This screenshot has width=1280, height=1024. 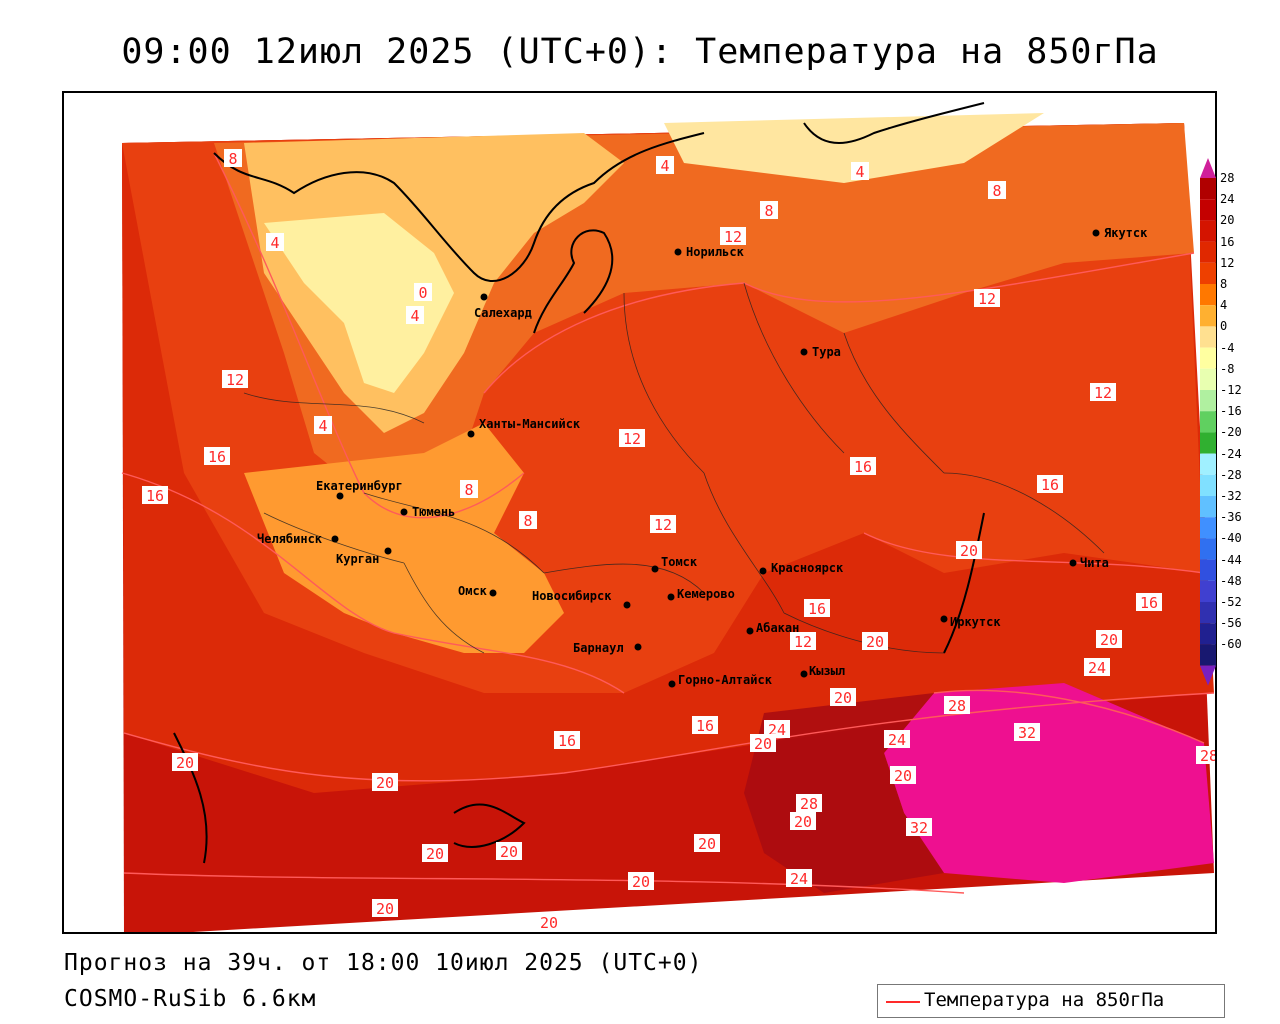 What do you see at coordinates (572, 596) in the screenshot?
I see `city-label: Новосибирск` at bounding box center [572, 596].